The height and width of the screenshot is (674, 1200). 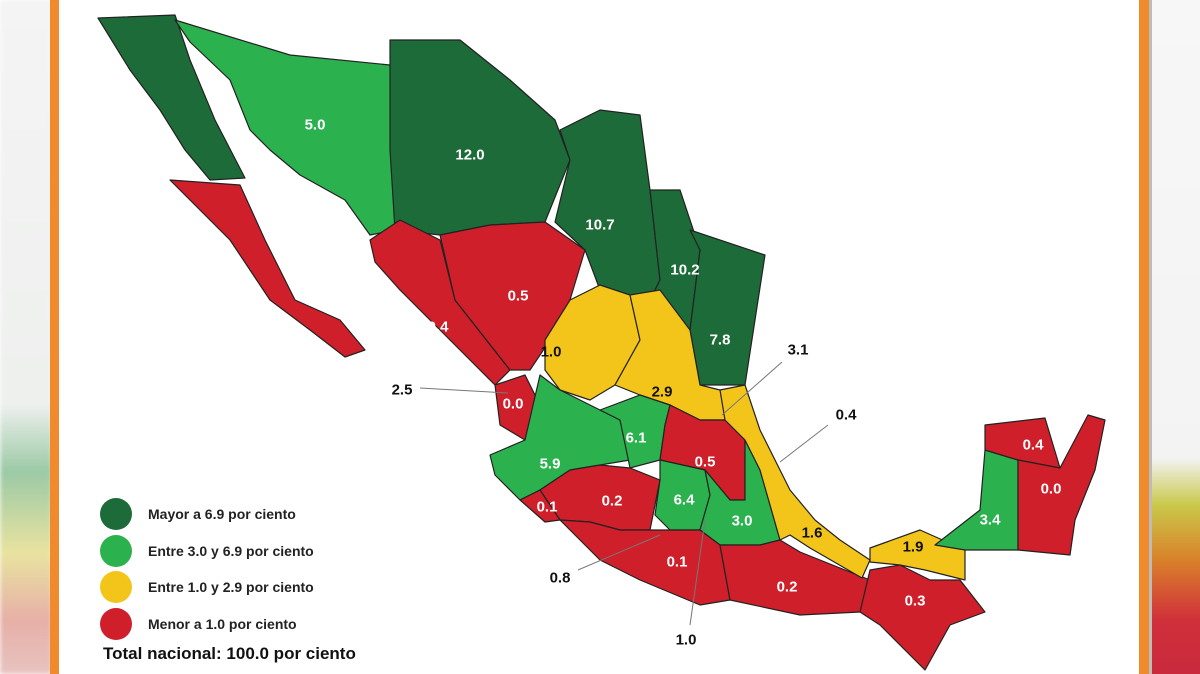 I want to click on region-value-label: 10.2, so click(x=685, y=270).